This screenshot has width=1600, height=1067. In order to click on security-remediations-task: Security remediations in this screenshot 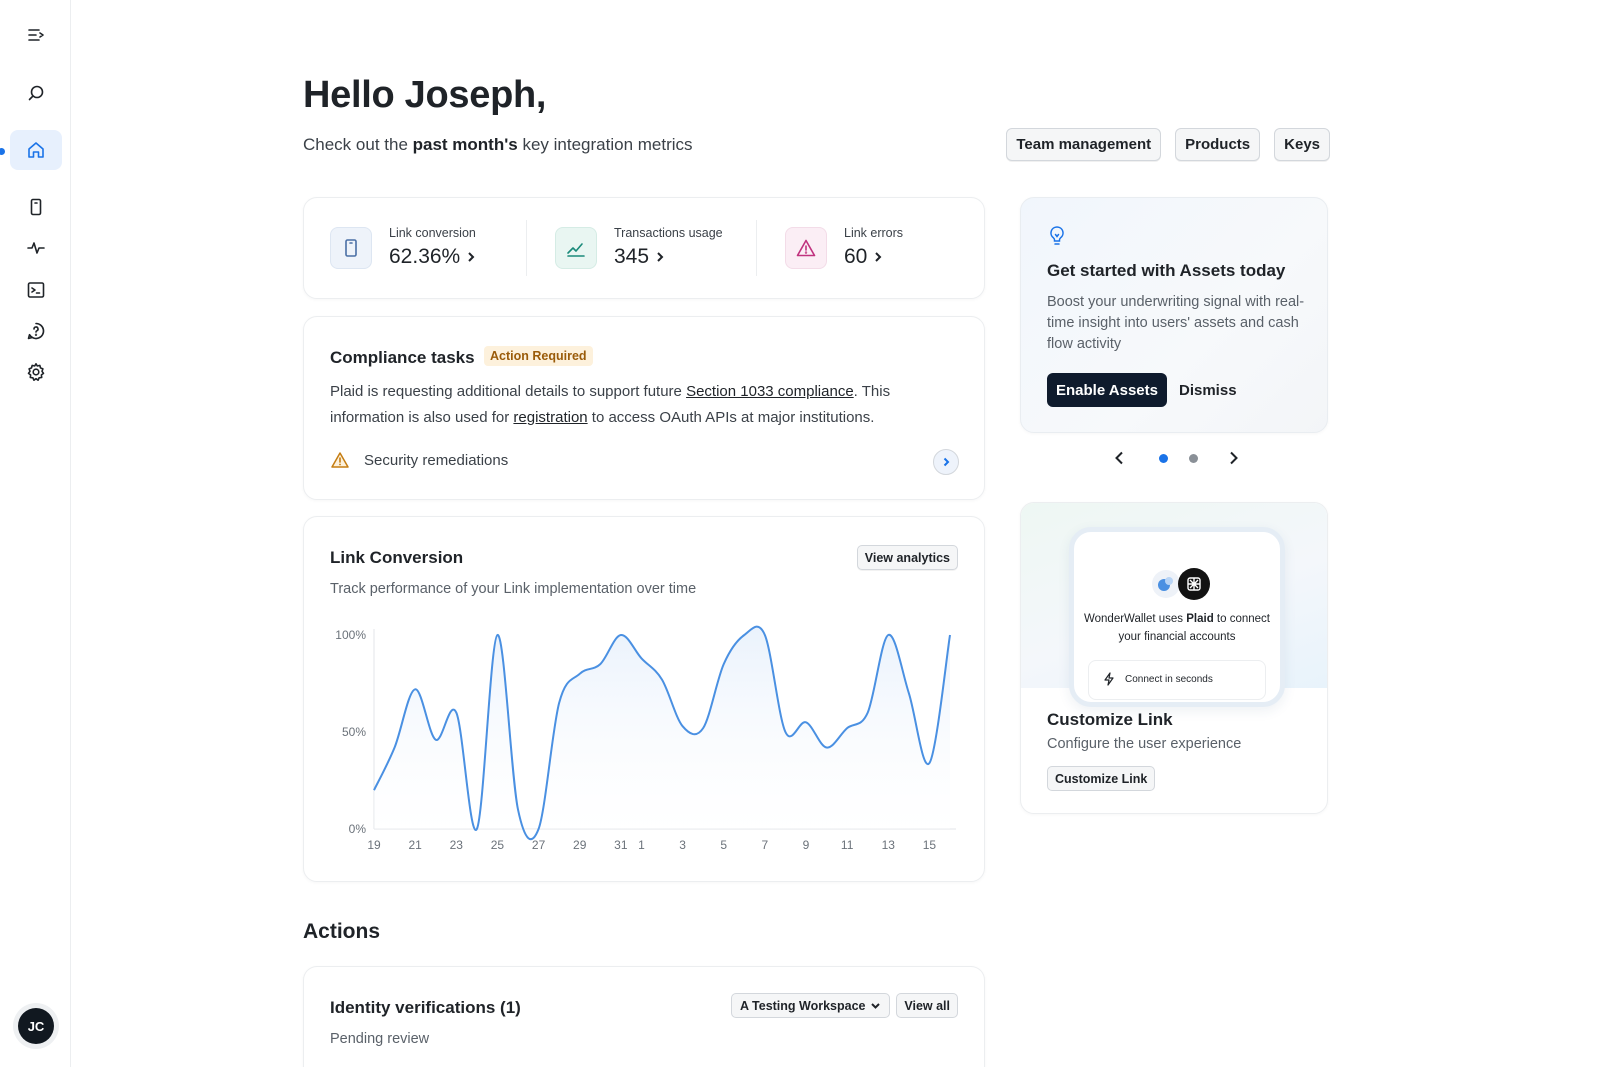, I will do `click(419, 460)`.